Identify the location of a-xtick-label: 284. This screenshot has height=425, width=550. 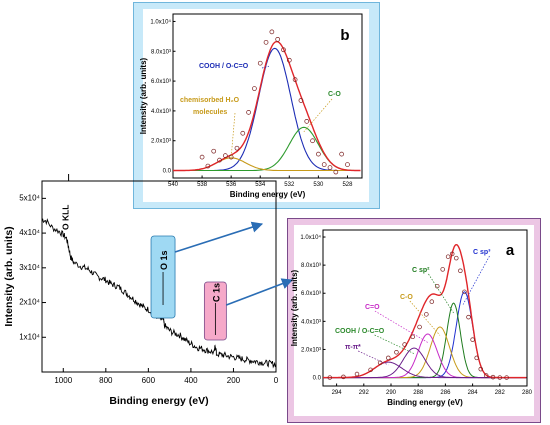
(473, 393).